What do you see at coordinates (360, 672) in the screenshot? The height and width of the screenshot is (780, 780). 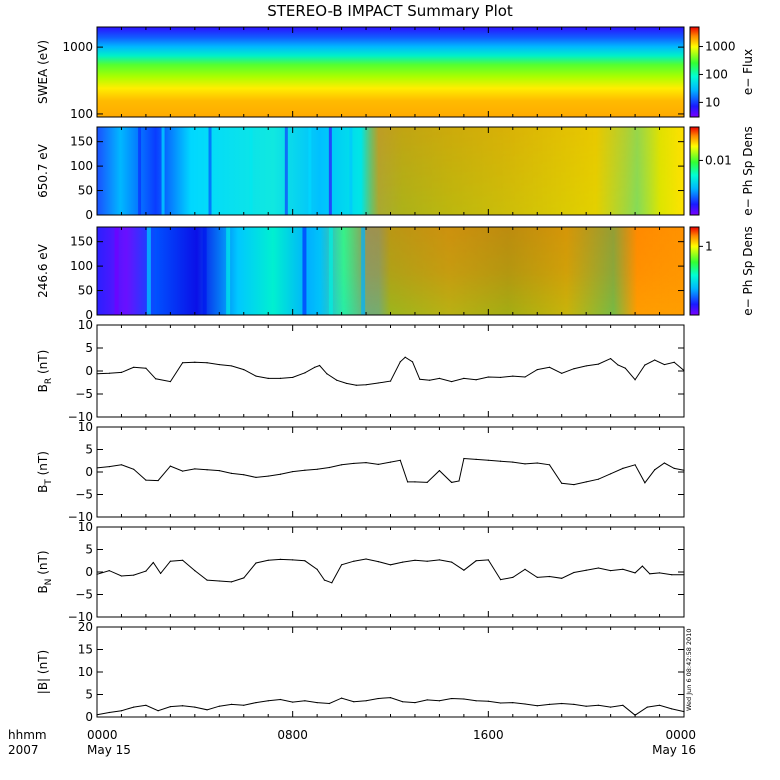 I see `panel-bmag: 0 5 10 15 20 |B| (nT)` at bounding box center [360, 672].